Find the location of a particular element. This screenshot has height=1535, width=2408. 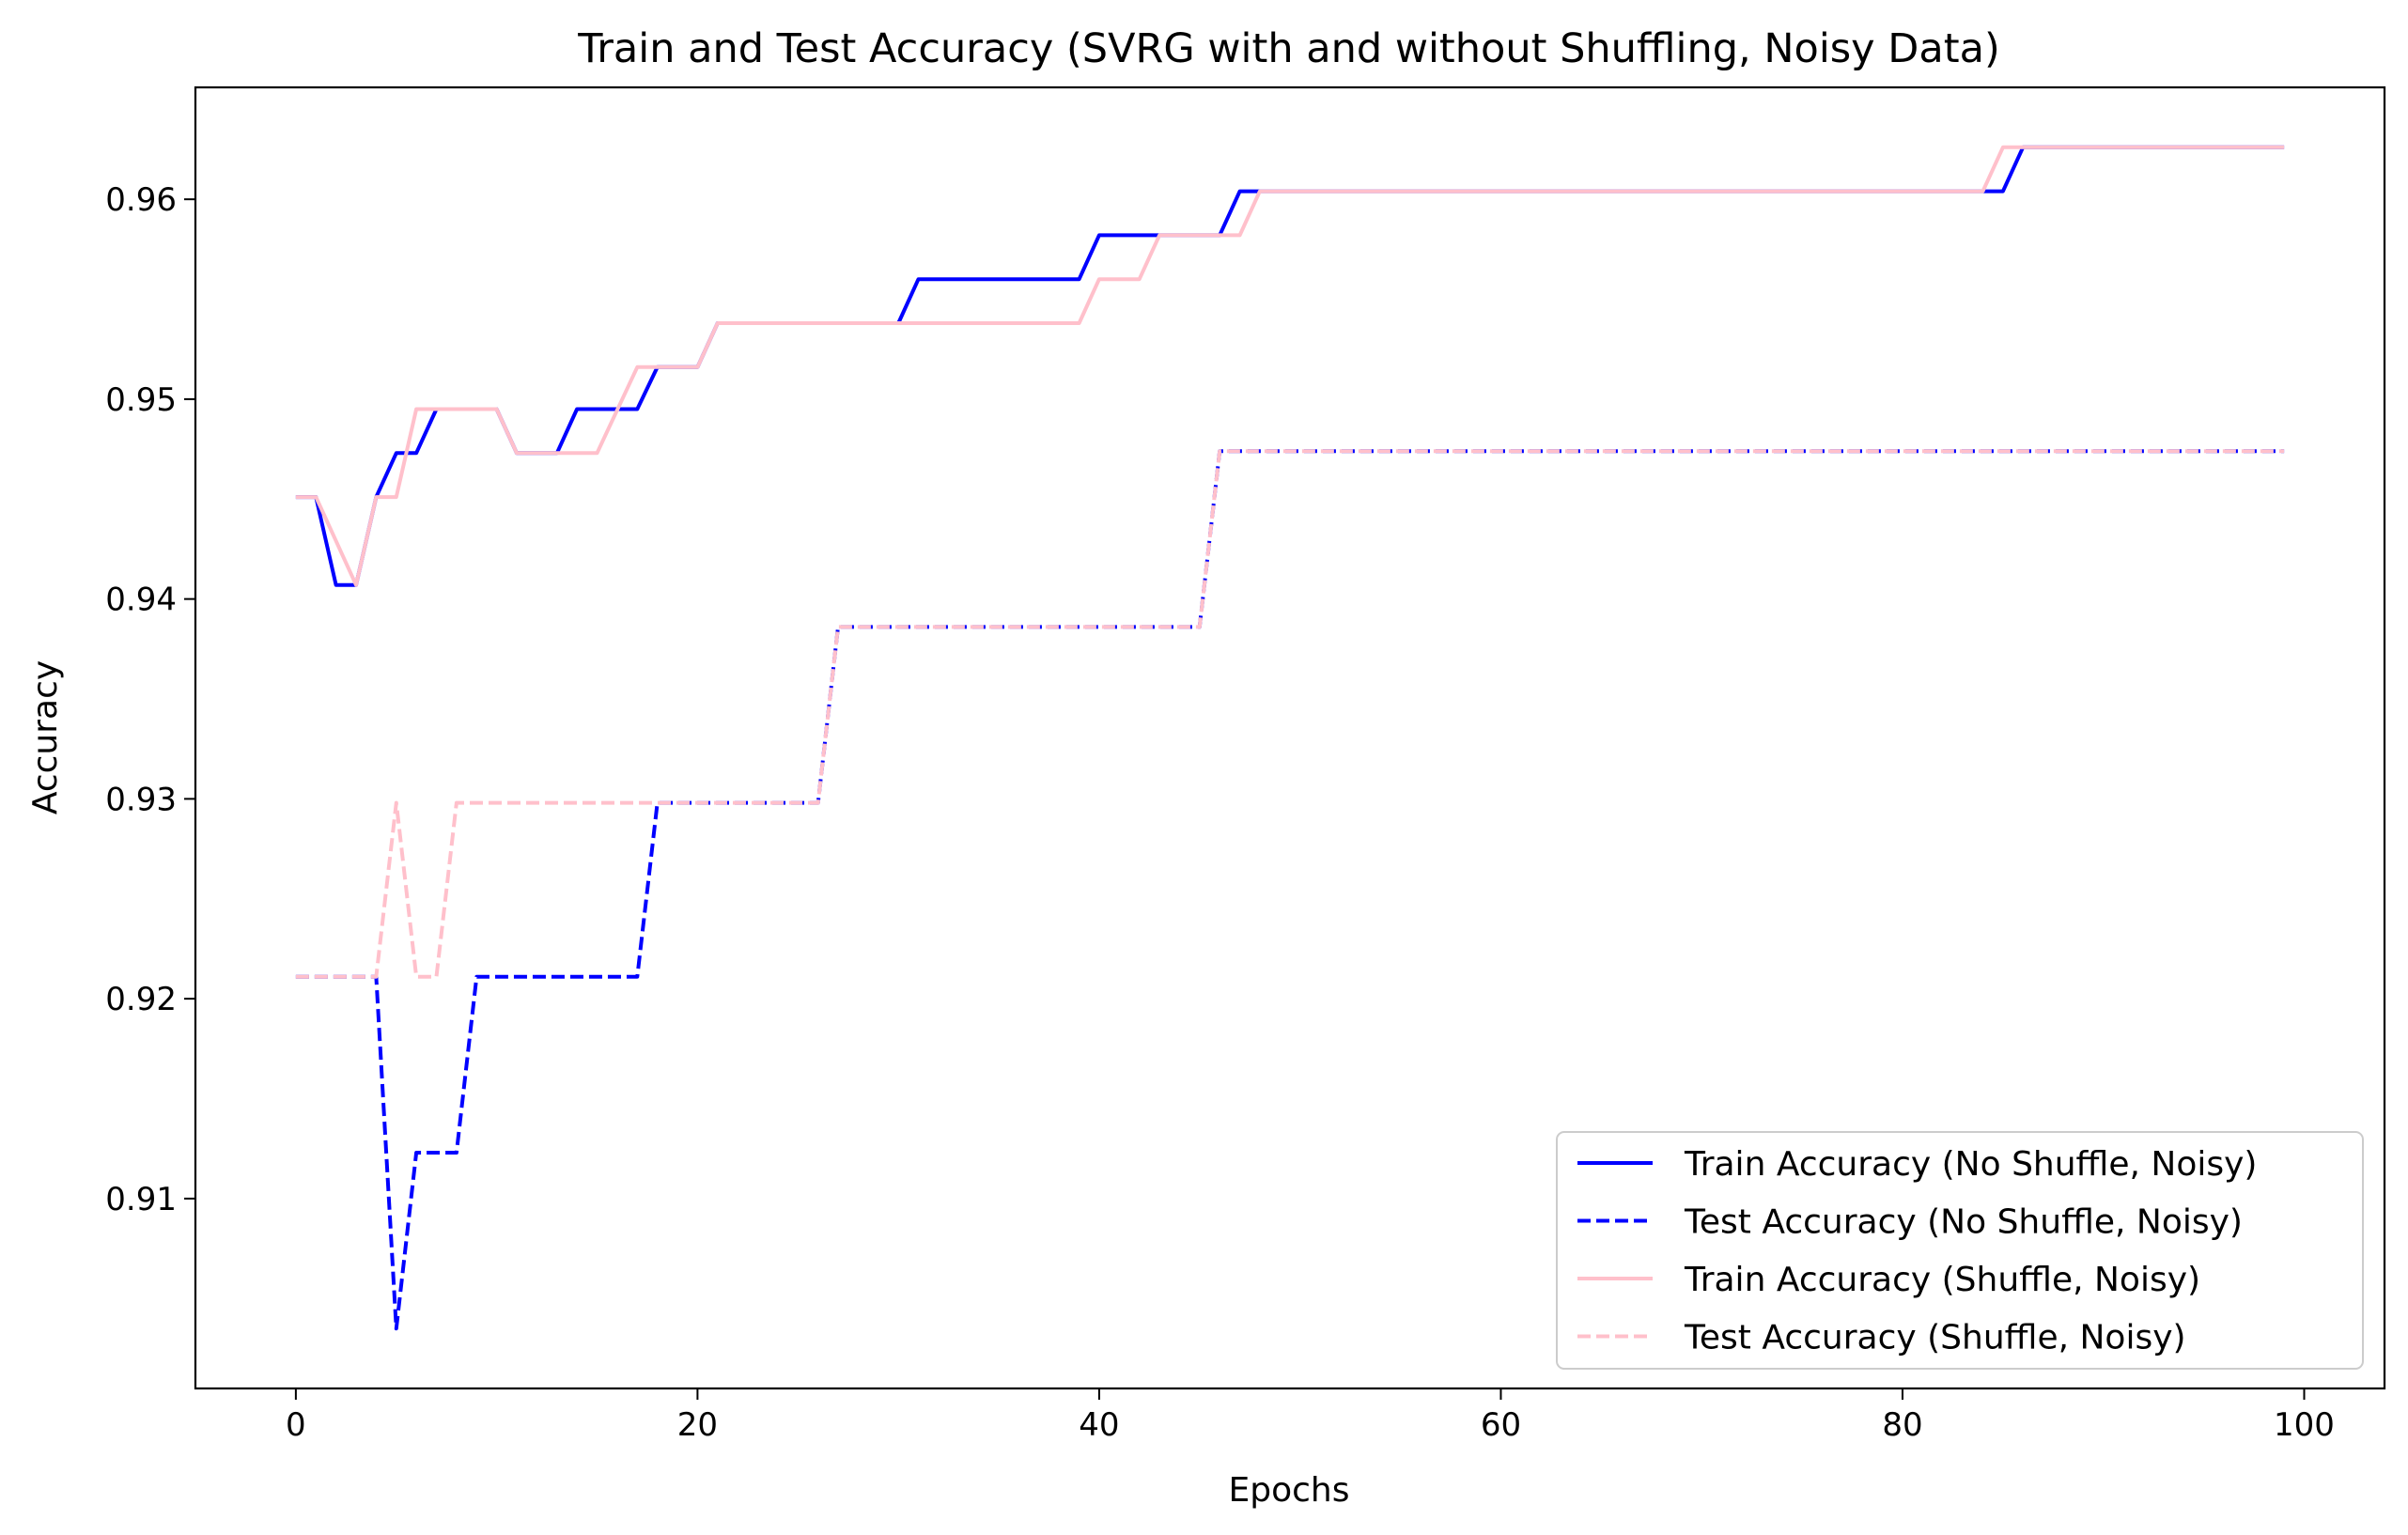

y-tick-label: 0.95 is located at coordinates (141, 400).